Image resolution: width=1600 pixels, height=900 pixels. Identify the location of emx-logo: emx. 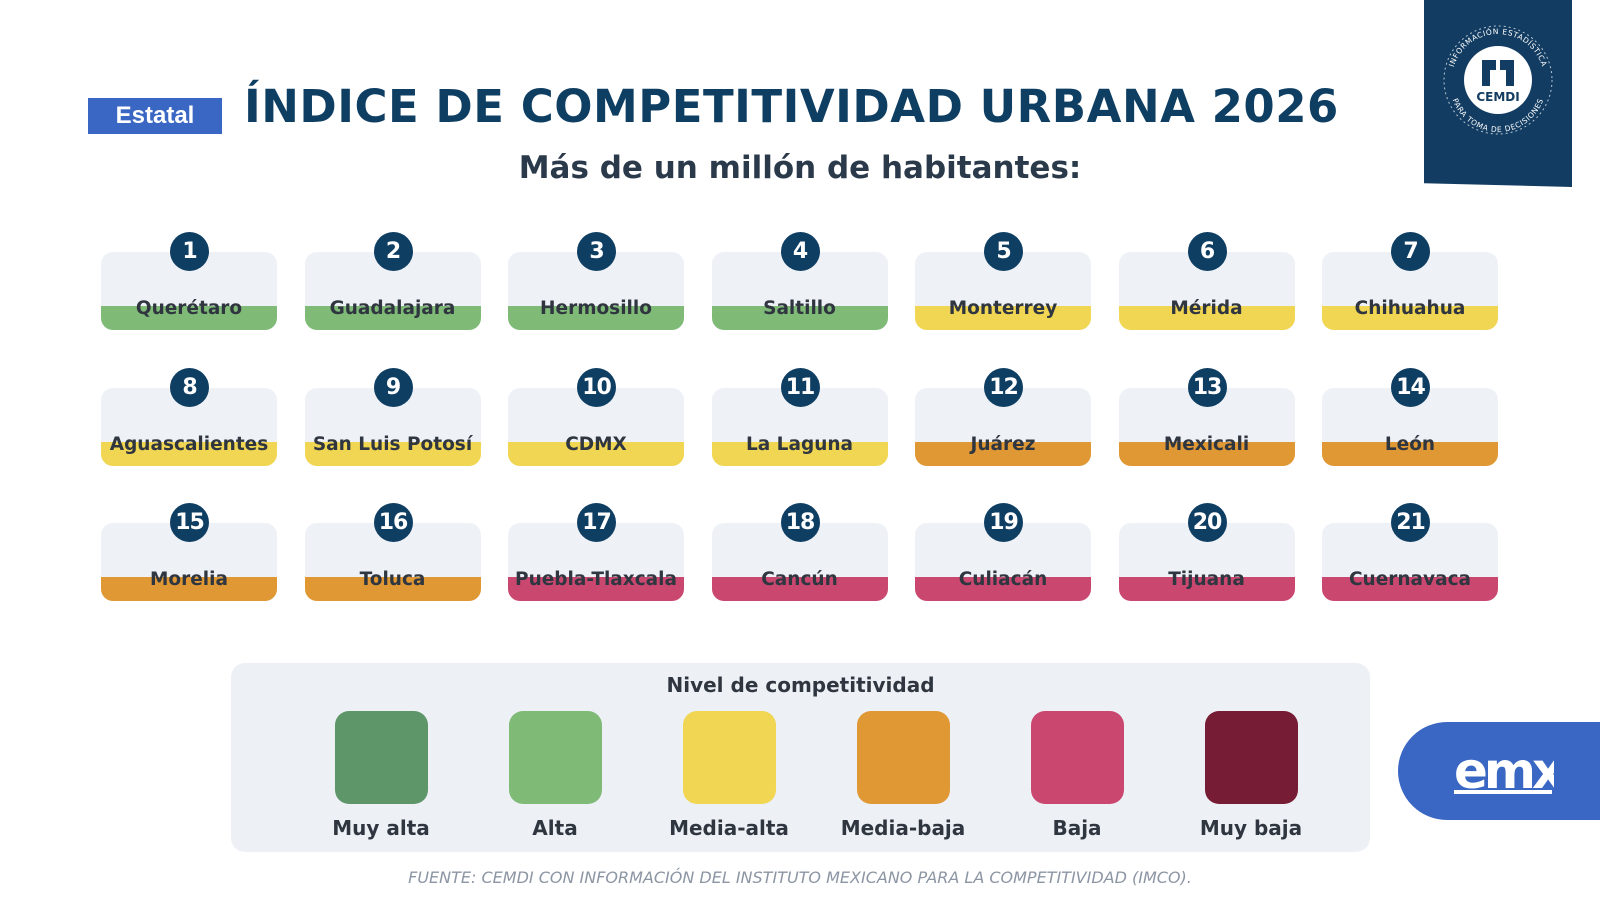
(1504, 771).